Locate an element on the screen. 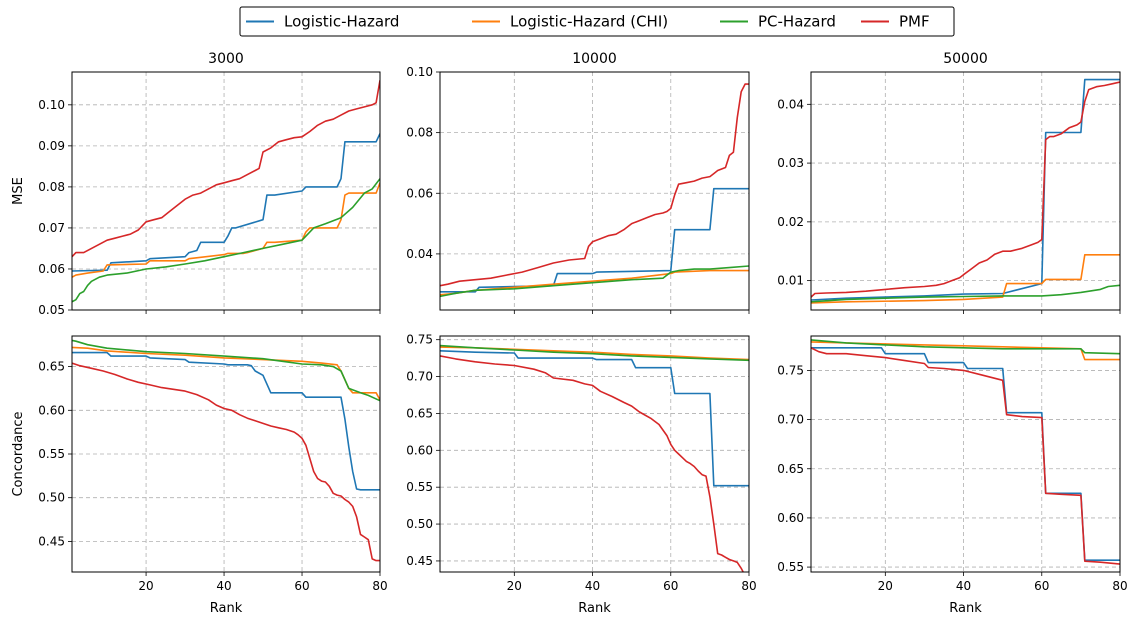 The height and width of the screenshot is (620, 1130). y-tick-label: 0.02 is located at coordinates (790, 222).